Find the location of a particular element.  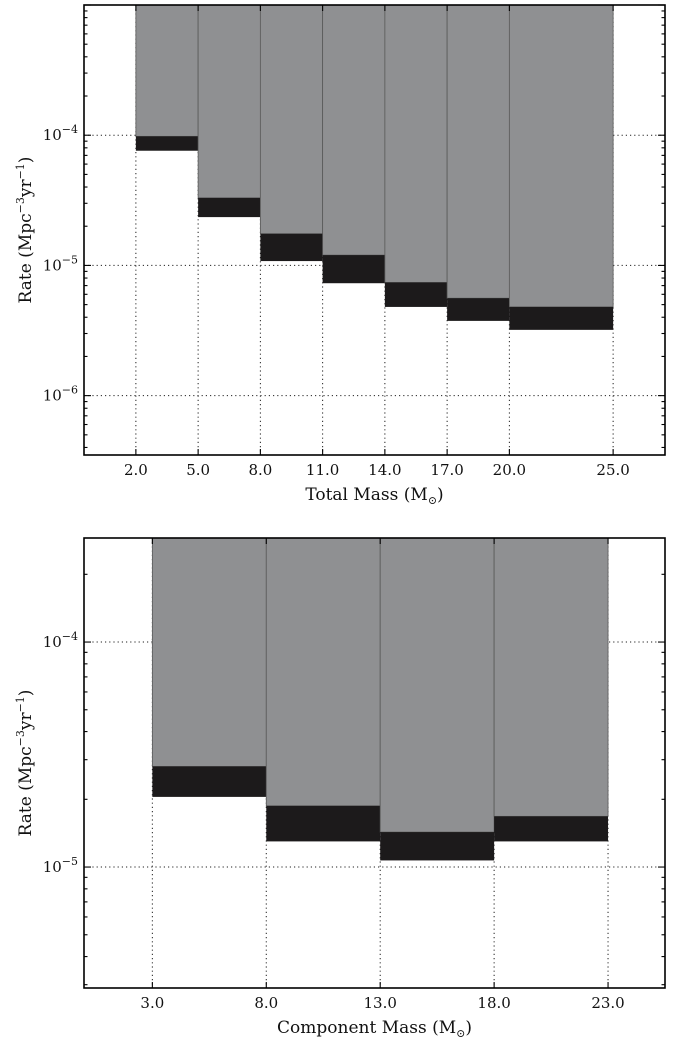

total-mass-y-tick-labels: 10⁻⁴ 10⁻⁵ 10⁻⁶ is located at coordinates (60, 263).